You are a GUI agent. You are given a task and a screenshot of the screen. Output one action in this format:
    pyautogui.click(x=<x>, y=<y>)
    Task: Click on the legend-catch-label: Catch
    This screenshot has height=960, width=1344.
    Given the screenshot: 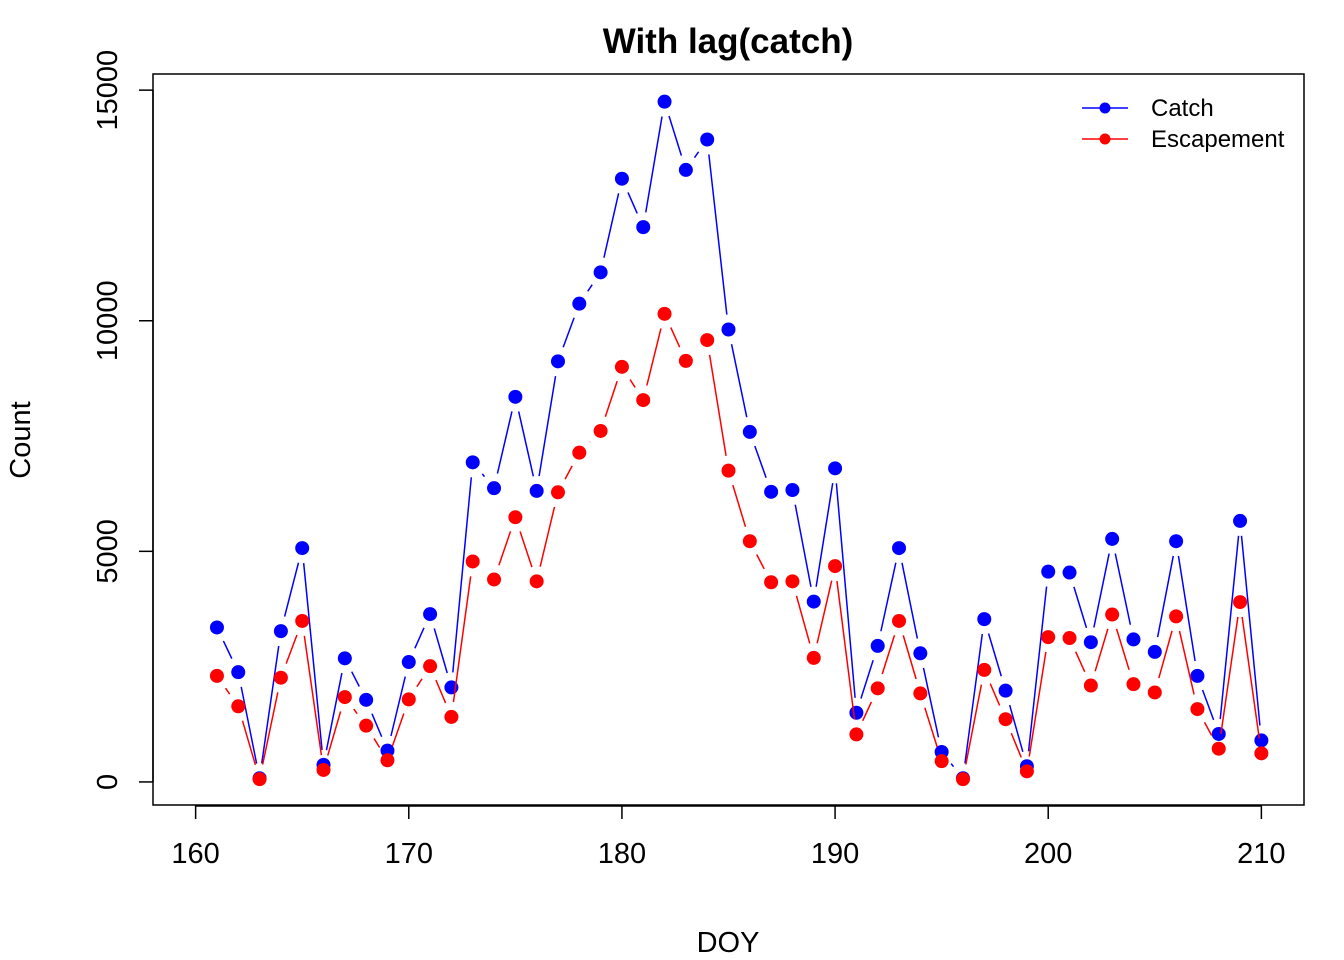 What is the action you would take?
    pyautogui.click(x=1182, y=108)
    